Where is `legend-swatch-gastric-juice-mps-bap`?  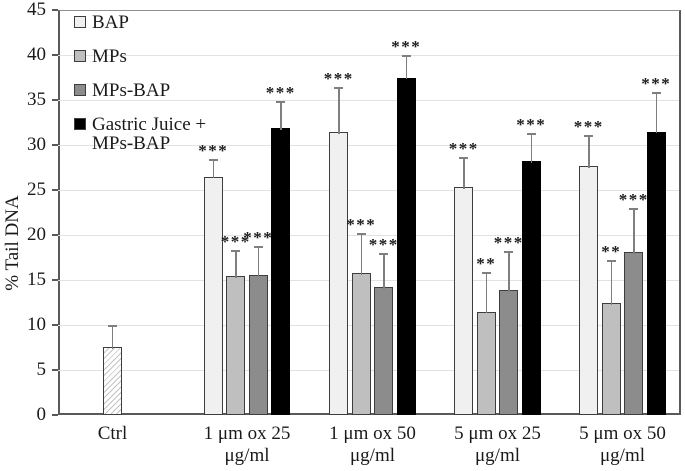
legend-swatch-gastric-juice-mps-bap is located at coordinates (80, 124).